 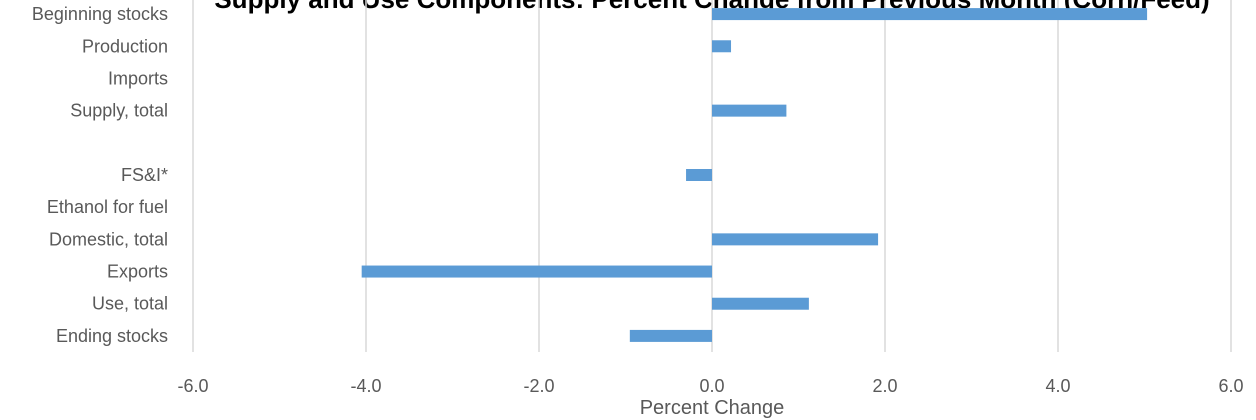 I want to click on x-tick-label: -2.0, so click(x=538, y=386).